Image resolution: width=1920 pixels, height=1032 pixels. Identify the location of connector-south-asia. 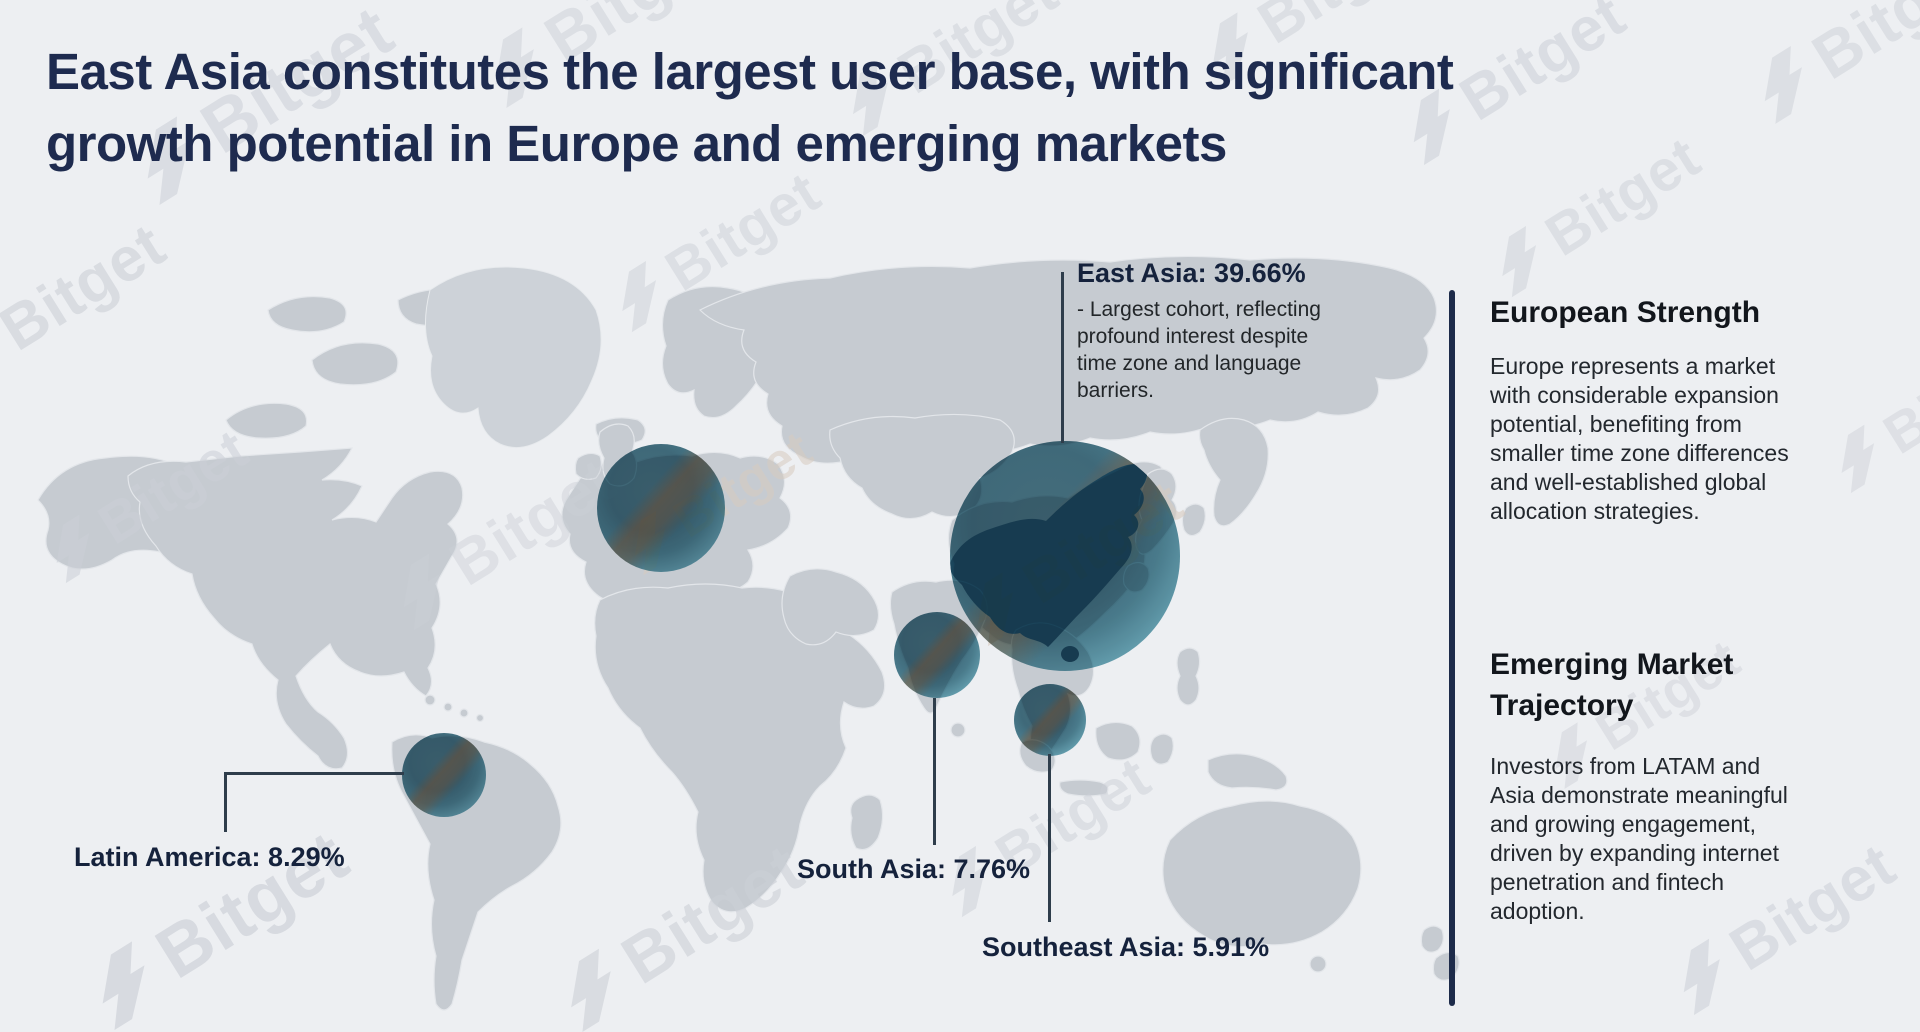
(934, 771).